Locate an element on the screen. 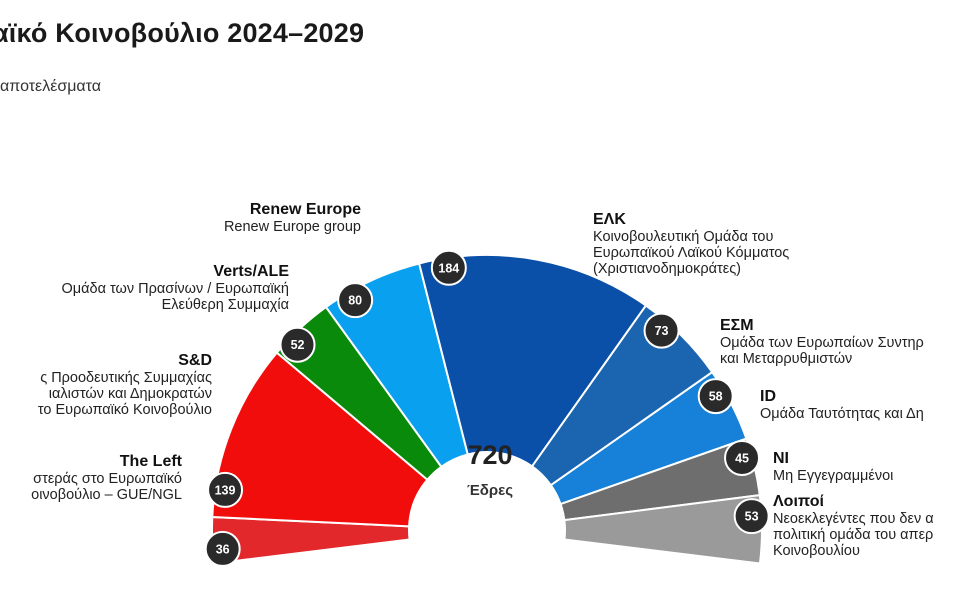 The image size is (970, 600). seat-count-renew: 80 is located at coordinates (355, 301).